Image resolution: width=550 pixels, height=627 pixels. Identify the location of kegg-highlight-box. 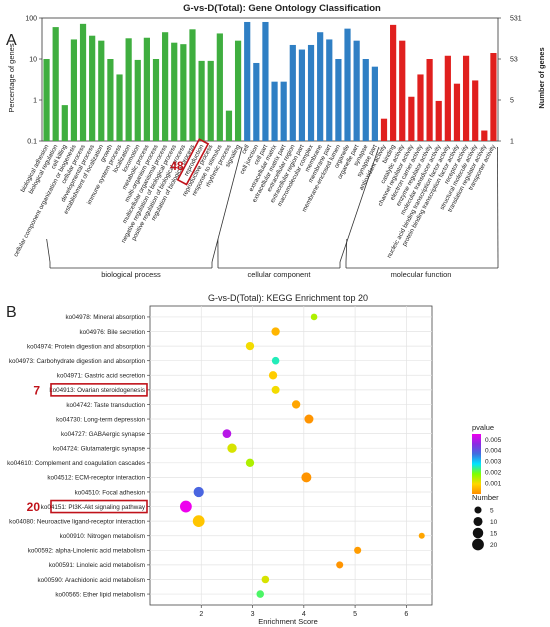
(99, 506).